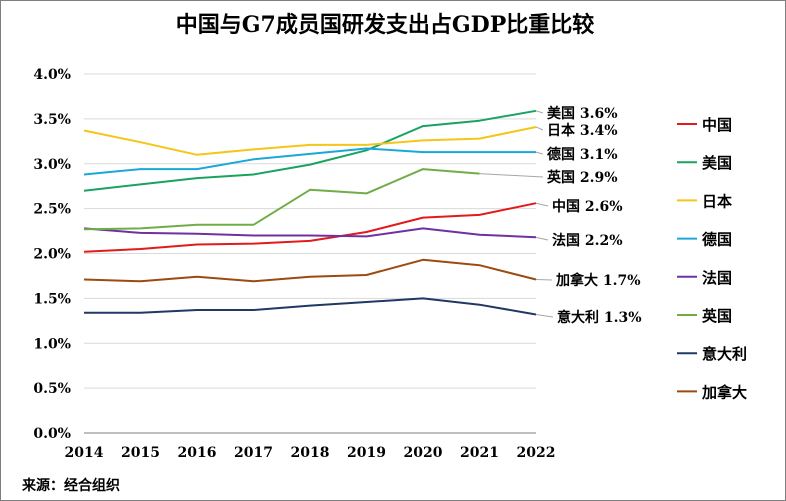  I want to click on series-line-美国, so click(310, 150).